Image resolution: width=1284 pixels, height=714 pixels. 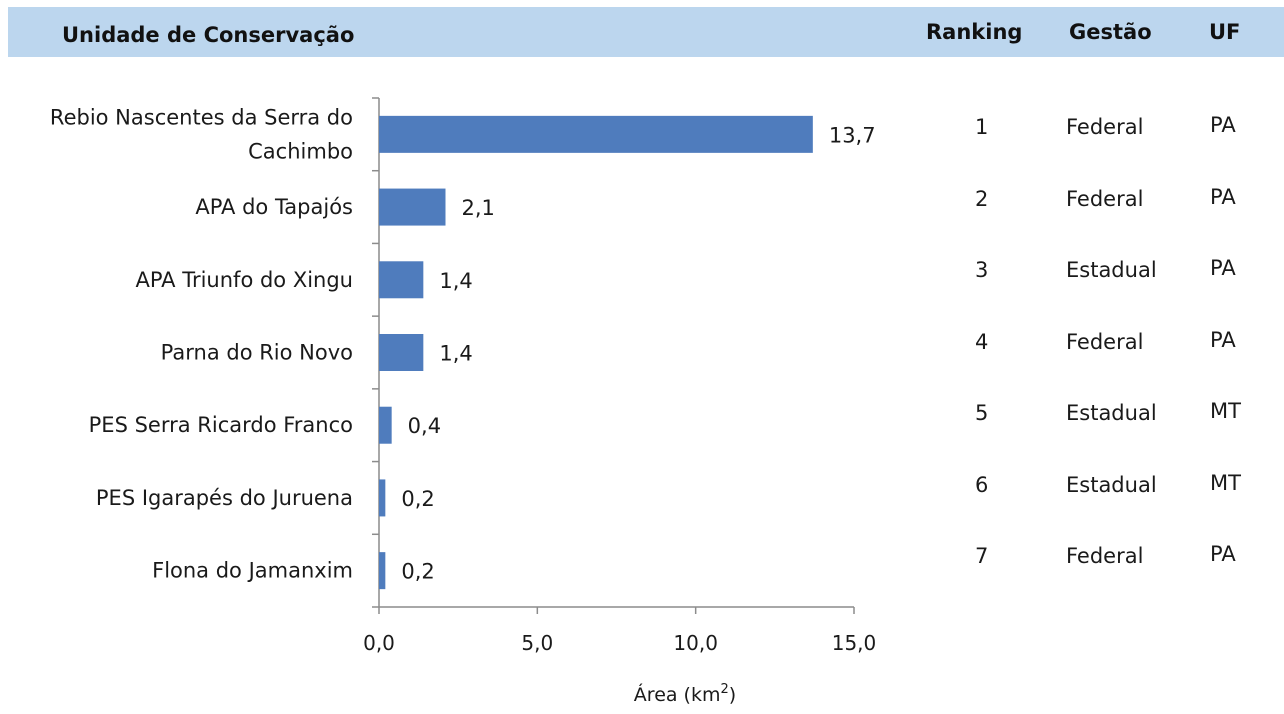 What do you see at coordinates (852, 135) in the screenshot?
I see `bar-value-label: 13,7` at bounding box center [852, 135].